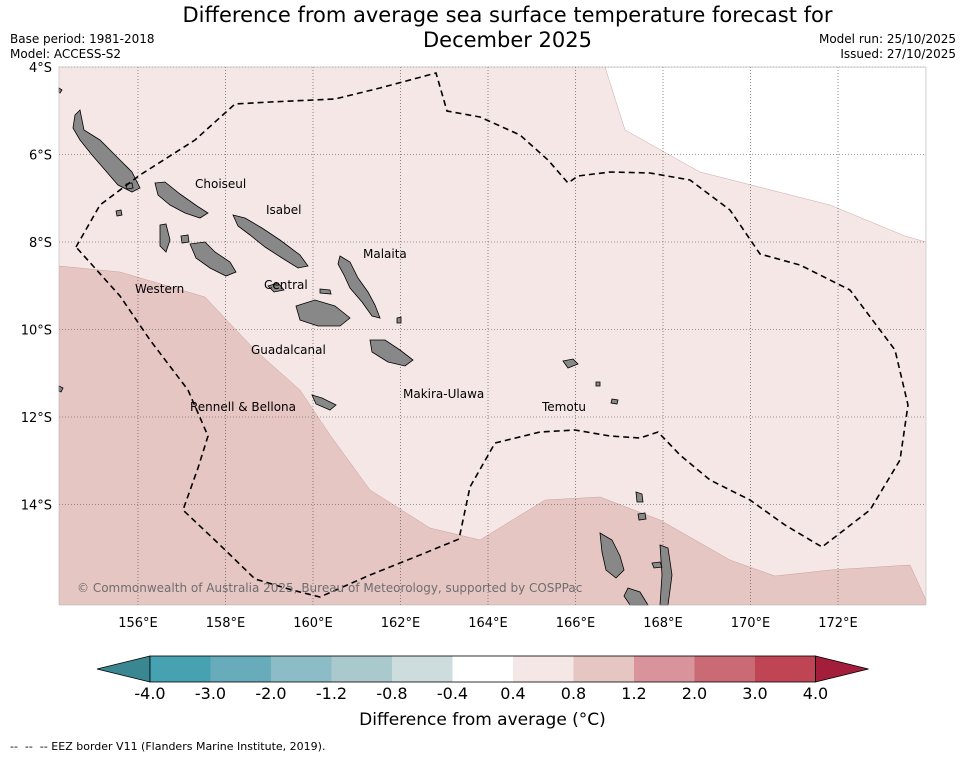 Image resolution: width=965 pixels, height=758 pixels. Describe the element at coordinates (66, 54) in the screenshot. I see `model-name: Model: ACCESS-S2` at that location.